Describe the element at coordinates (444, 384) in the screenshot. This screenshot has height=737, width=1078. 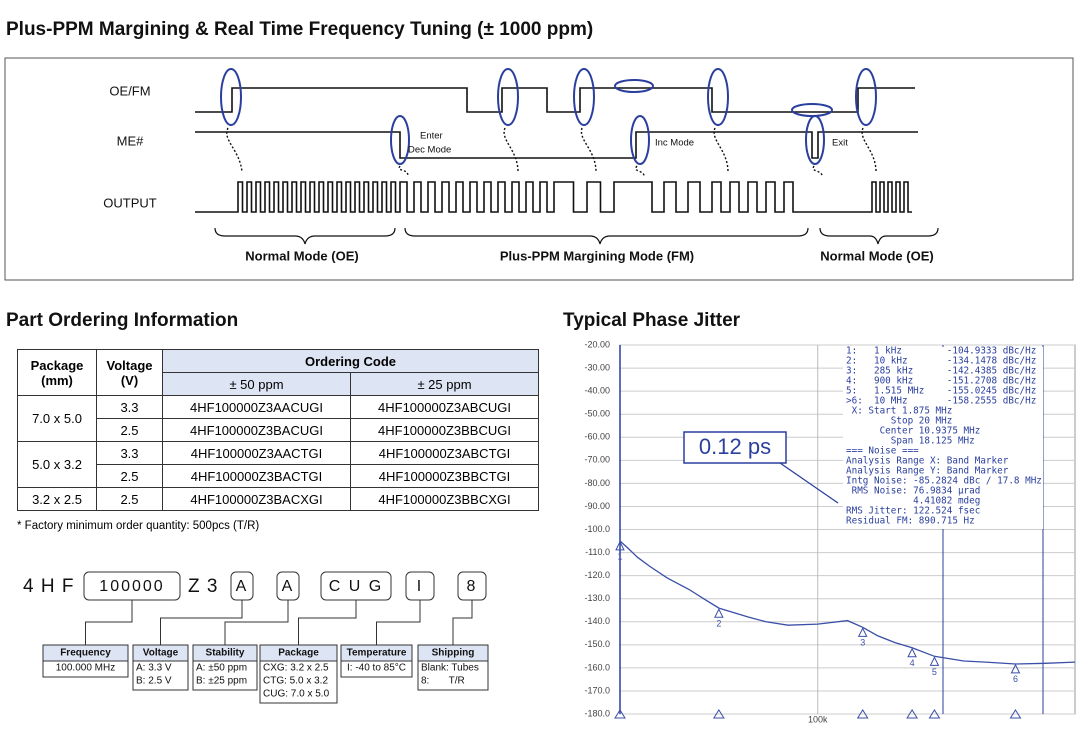
I see `header: ± 25 ppm` at that location.